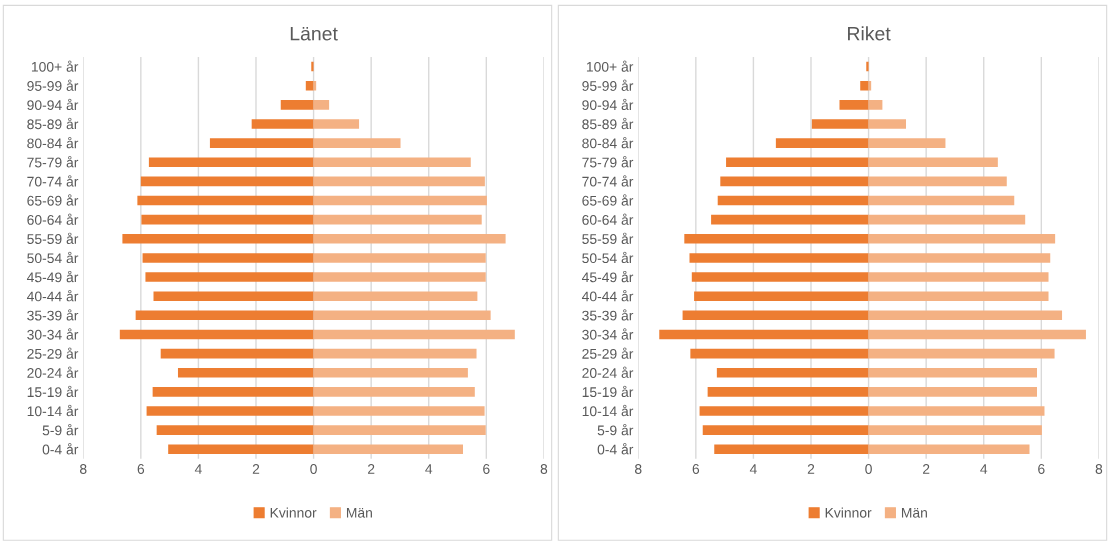 The image size is (1110, 543). Describe the element at coordinates (608, 123) in the screenshot. I see `y-tick-label: 85-89 år` at that location.